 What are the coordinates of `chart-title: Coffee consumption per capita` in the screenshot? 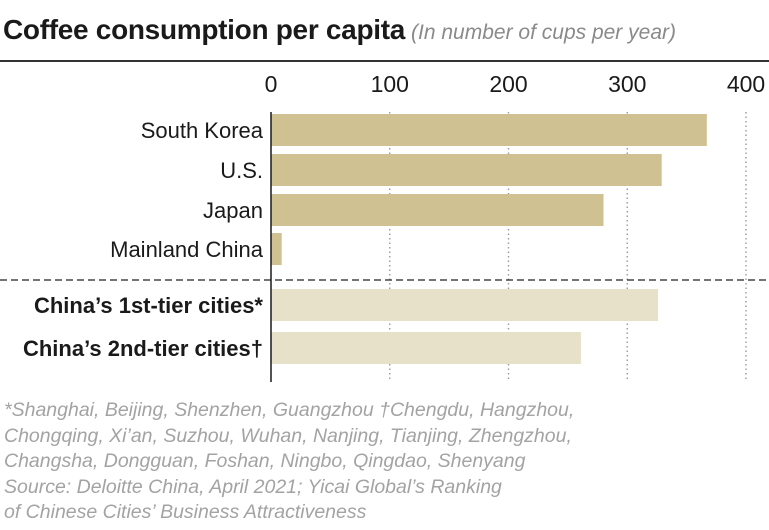 It's located at (204, 29).